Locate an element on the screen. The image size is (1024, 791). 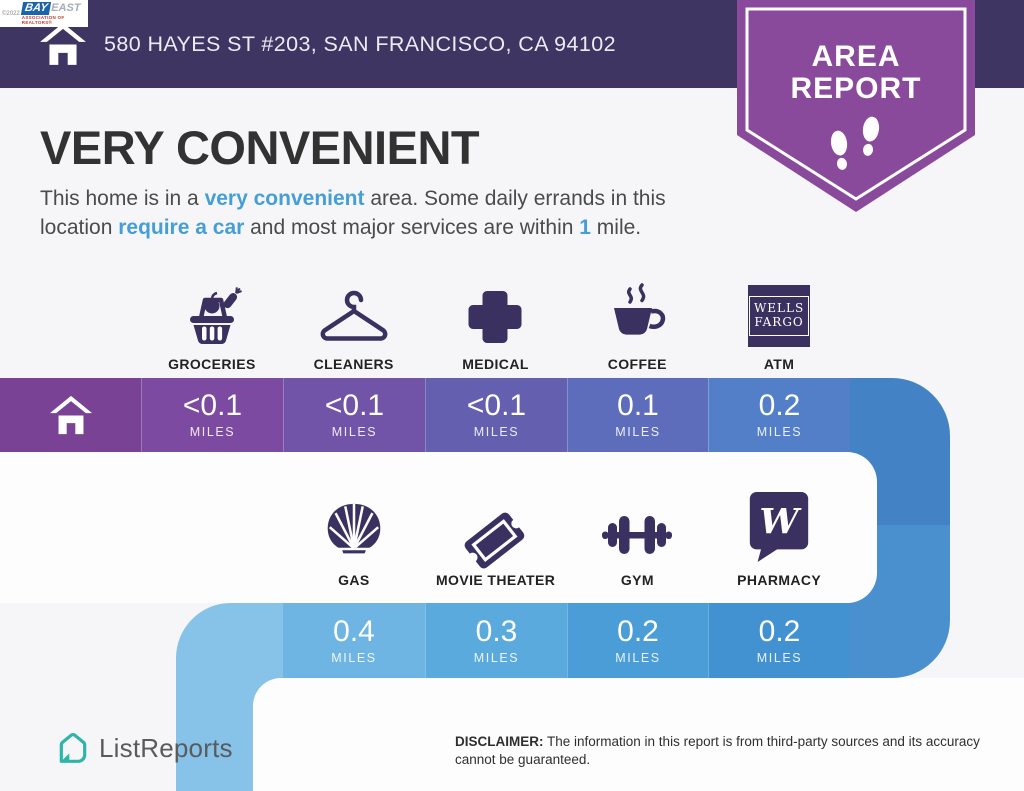
home-segment is located at coordinates (70, 415).